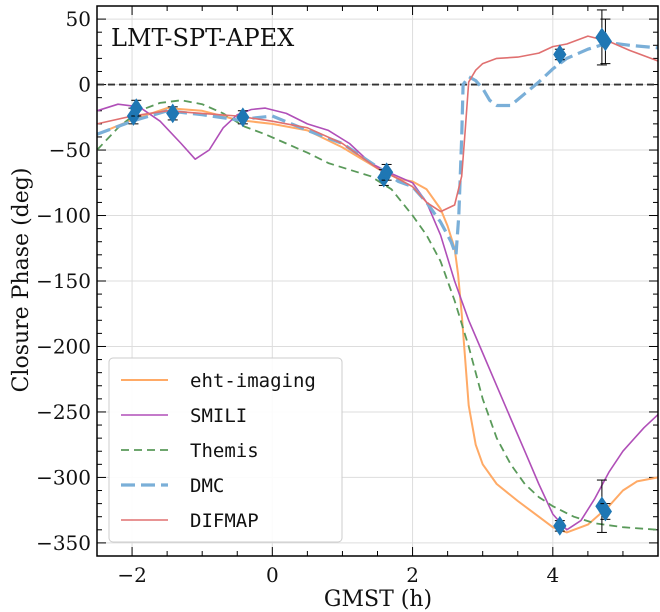  Describe the element at coordinates (63, 543) in the screenshot. I see `y-tick-label: −350` at that location.